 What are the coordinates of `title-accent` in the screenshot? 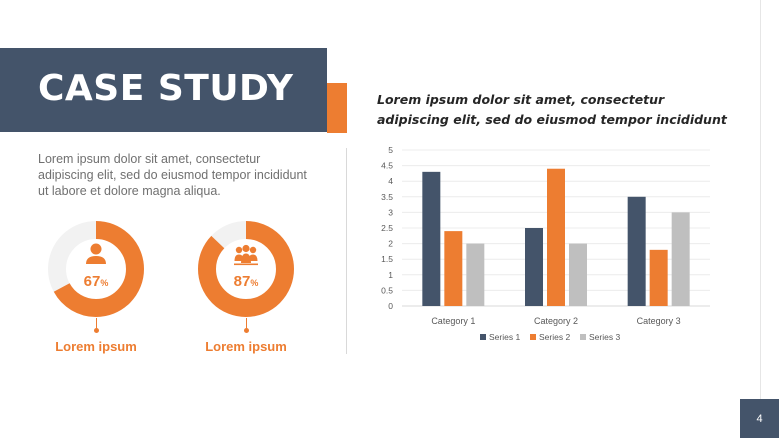 It's located at (337, 108).